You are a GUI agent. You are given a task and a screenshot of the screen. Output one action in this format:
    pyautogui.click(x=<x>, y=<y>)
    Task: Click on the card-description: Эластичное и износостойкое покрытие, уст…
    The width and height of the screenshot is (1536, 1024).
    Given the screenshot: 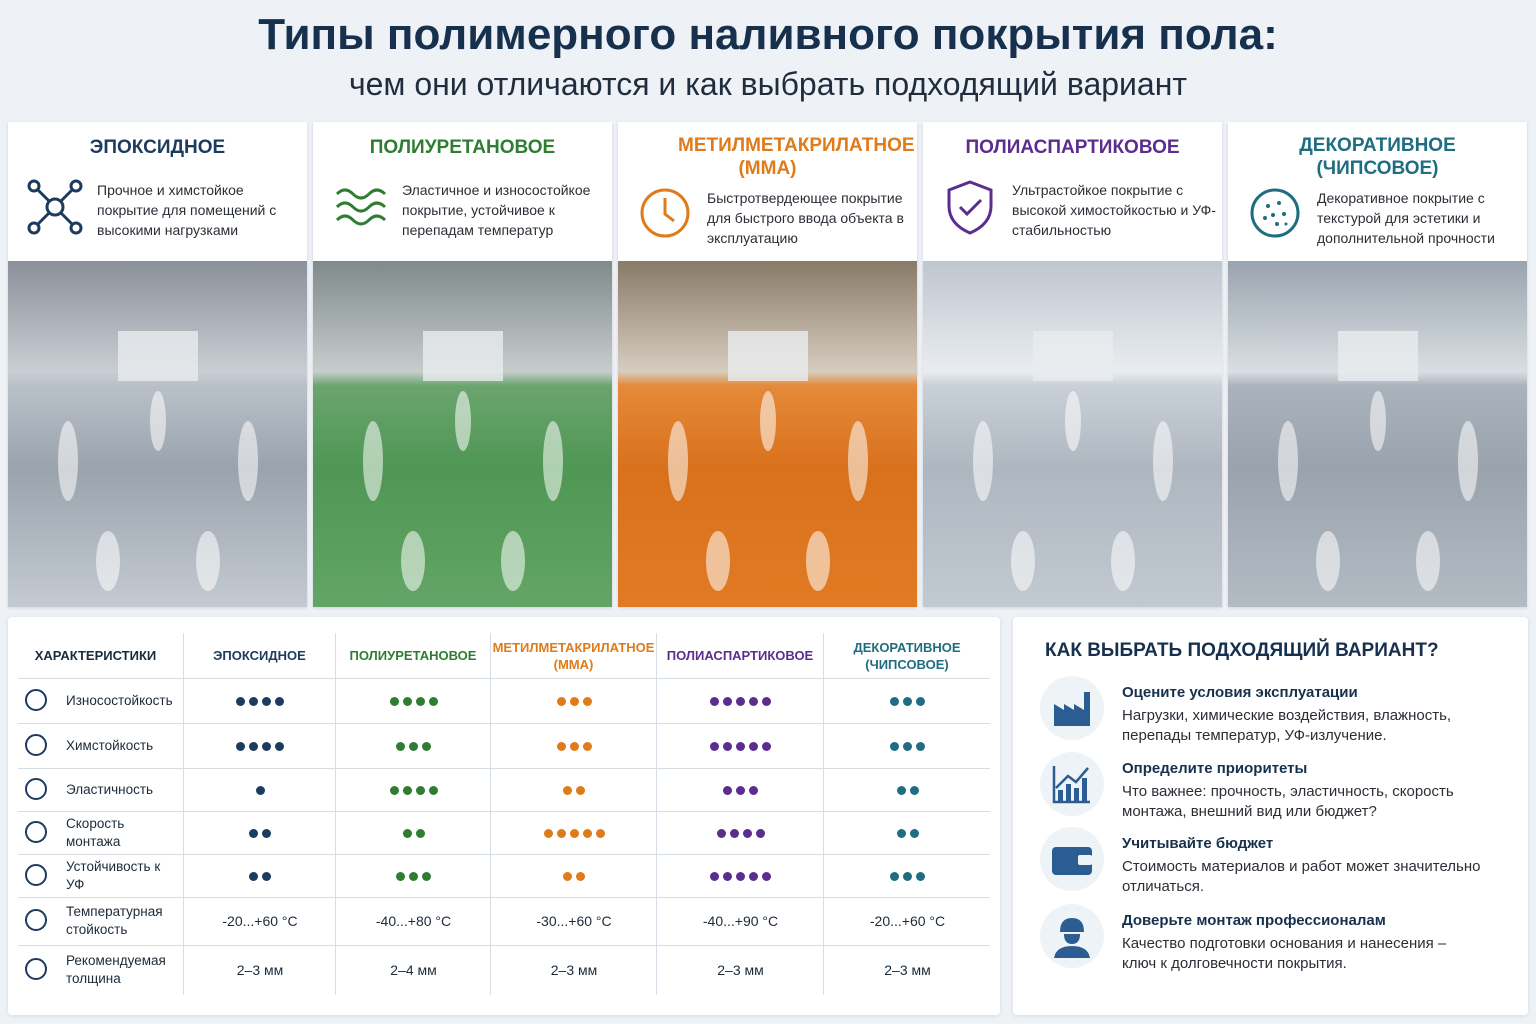 What is the action you would take?
    pyautogui.click(x=496, y=210)
    